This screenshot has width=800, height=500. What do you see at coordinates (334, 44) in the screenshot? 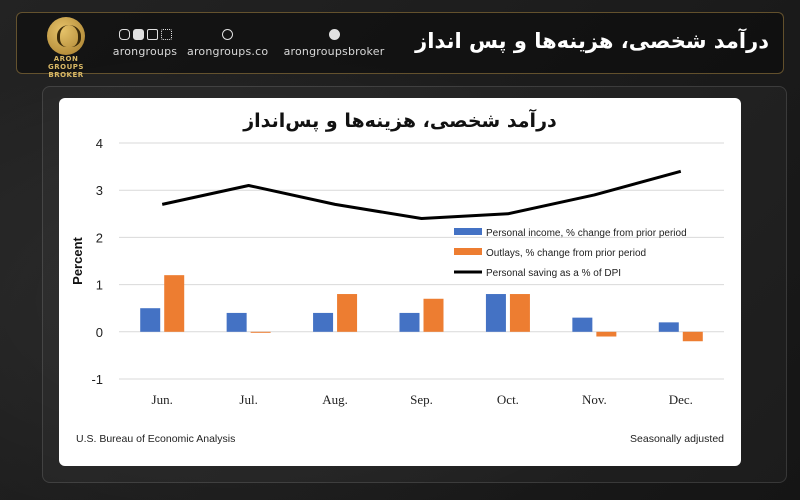
I see `social-telegram: arongroupsbroker` at bounding box center [334, 44].